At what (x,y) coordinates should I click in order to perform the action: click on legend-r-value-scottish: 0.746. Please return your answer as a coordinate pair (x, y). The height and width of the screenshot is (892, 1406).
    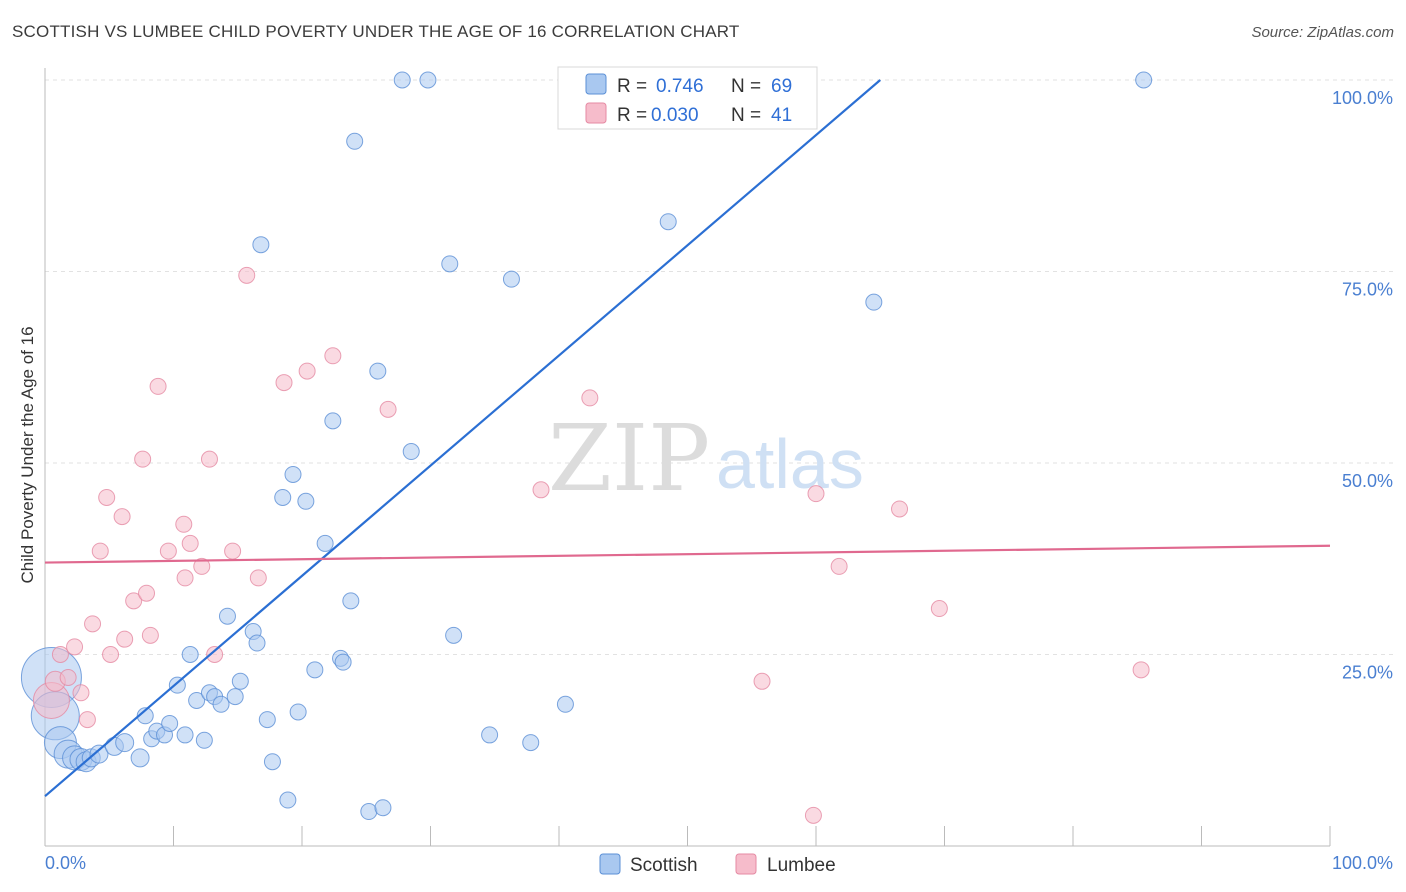
    Looking at the image, I should click on (680, 86).